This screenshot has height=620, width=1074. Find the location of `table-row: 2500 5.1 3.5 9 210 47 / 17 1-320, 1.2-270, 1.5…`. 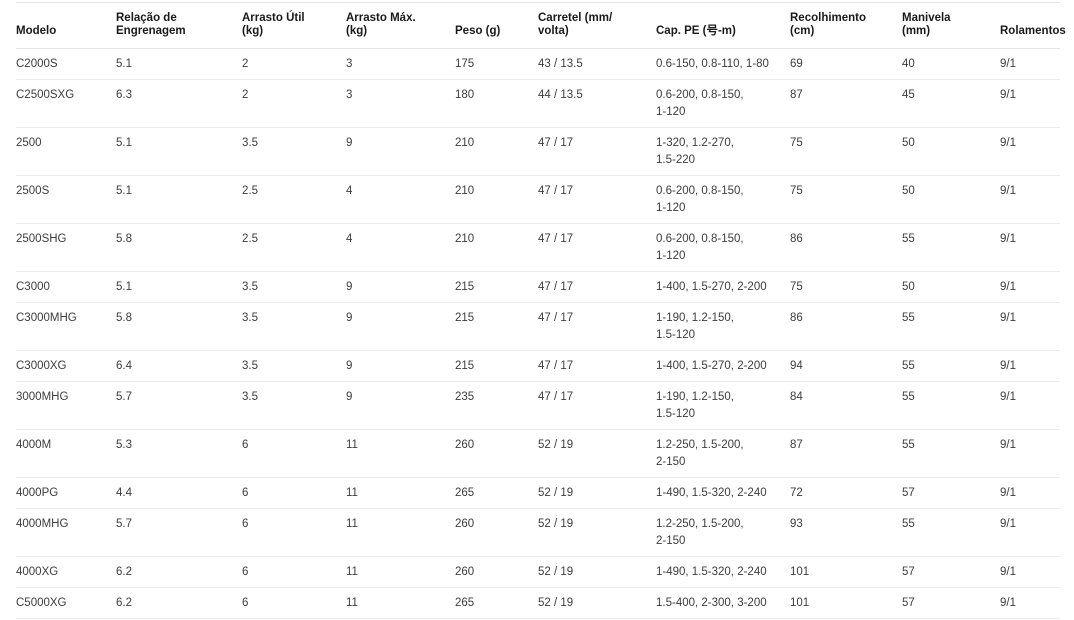

table-row: 2500 5.1 3.5 9 210 47 / 17 1-320, 1.2-270, 1.5… is located at coordinates (538, 151).